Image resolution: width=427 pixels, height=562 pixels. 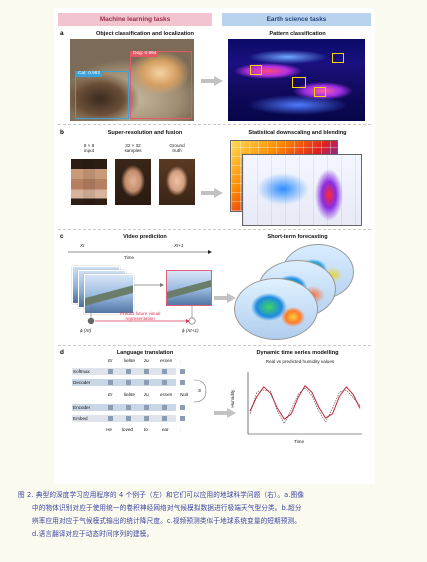 What do you see at coordinates (297, 34) in the screenshot?
I see `panel-a-right-title: Pattern classification` at bounding box center [297, 34].